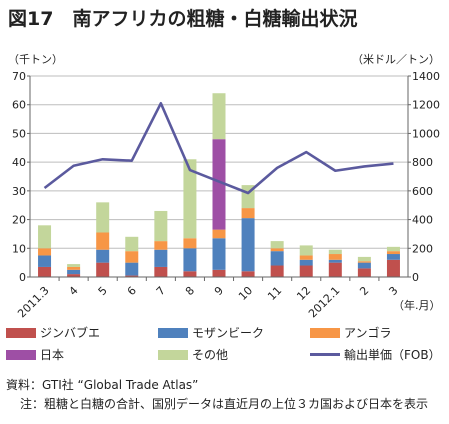  What do you see at coordinates (190, 291) in the screenshot?
I see `x-tick-label: 8` at bounding box center [190, 291].